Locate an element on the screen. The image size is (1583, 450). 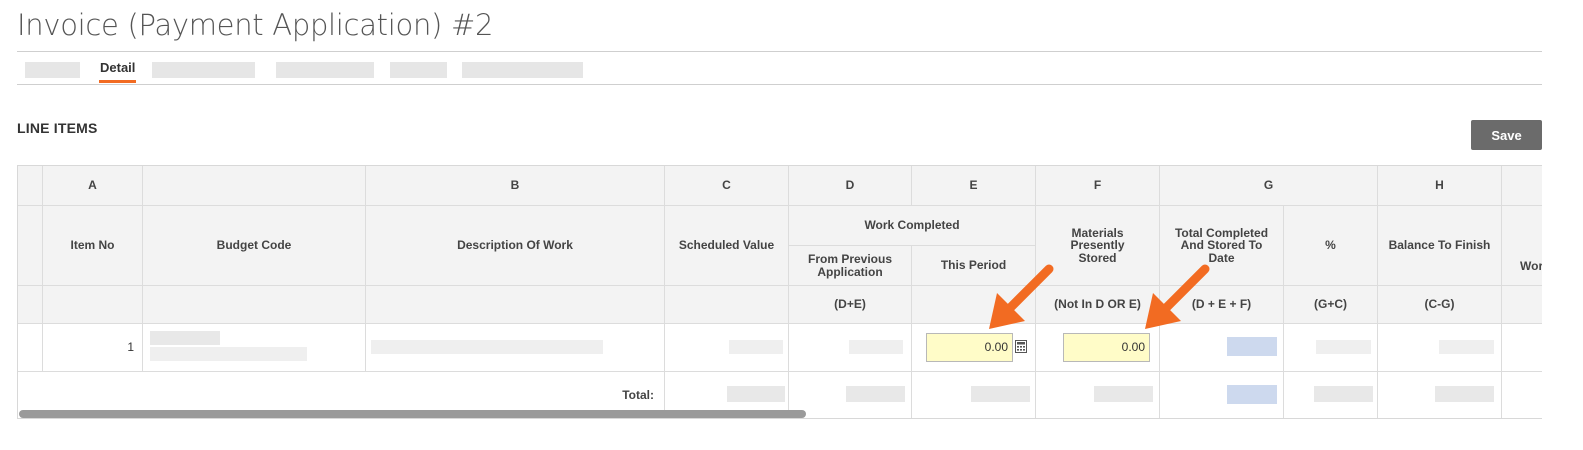
cell-from-previous is located at coordinates (850, 348).